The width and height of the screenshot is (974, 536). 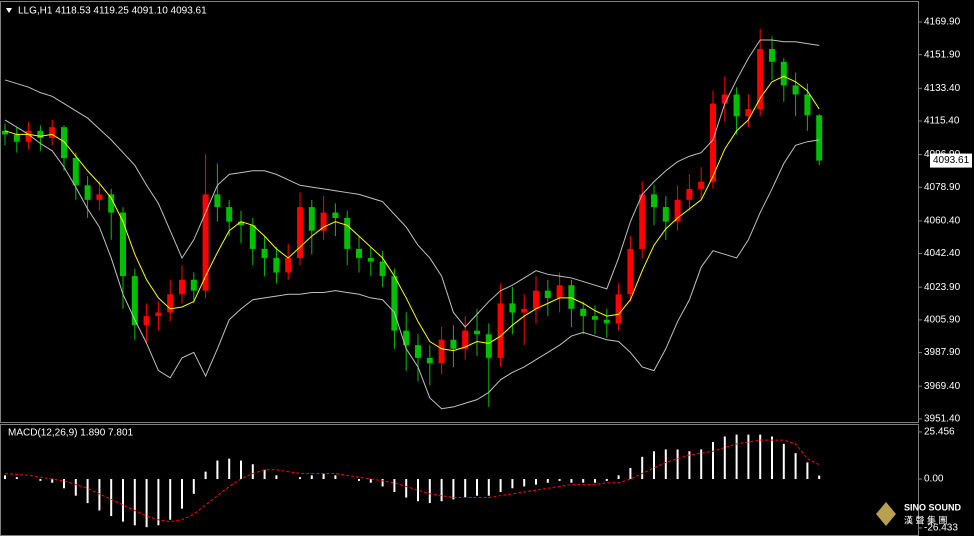 What do you see at coordinates (942, 287) in the screenshot?
I see `y-tick-label: 4023.90` at bounding box center [942, 287].